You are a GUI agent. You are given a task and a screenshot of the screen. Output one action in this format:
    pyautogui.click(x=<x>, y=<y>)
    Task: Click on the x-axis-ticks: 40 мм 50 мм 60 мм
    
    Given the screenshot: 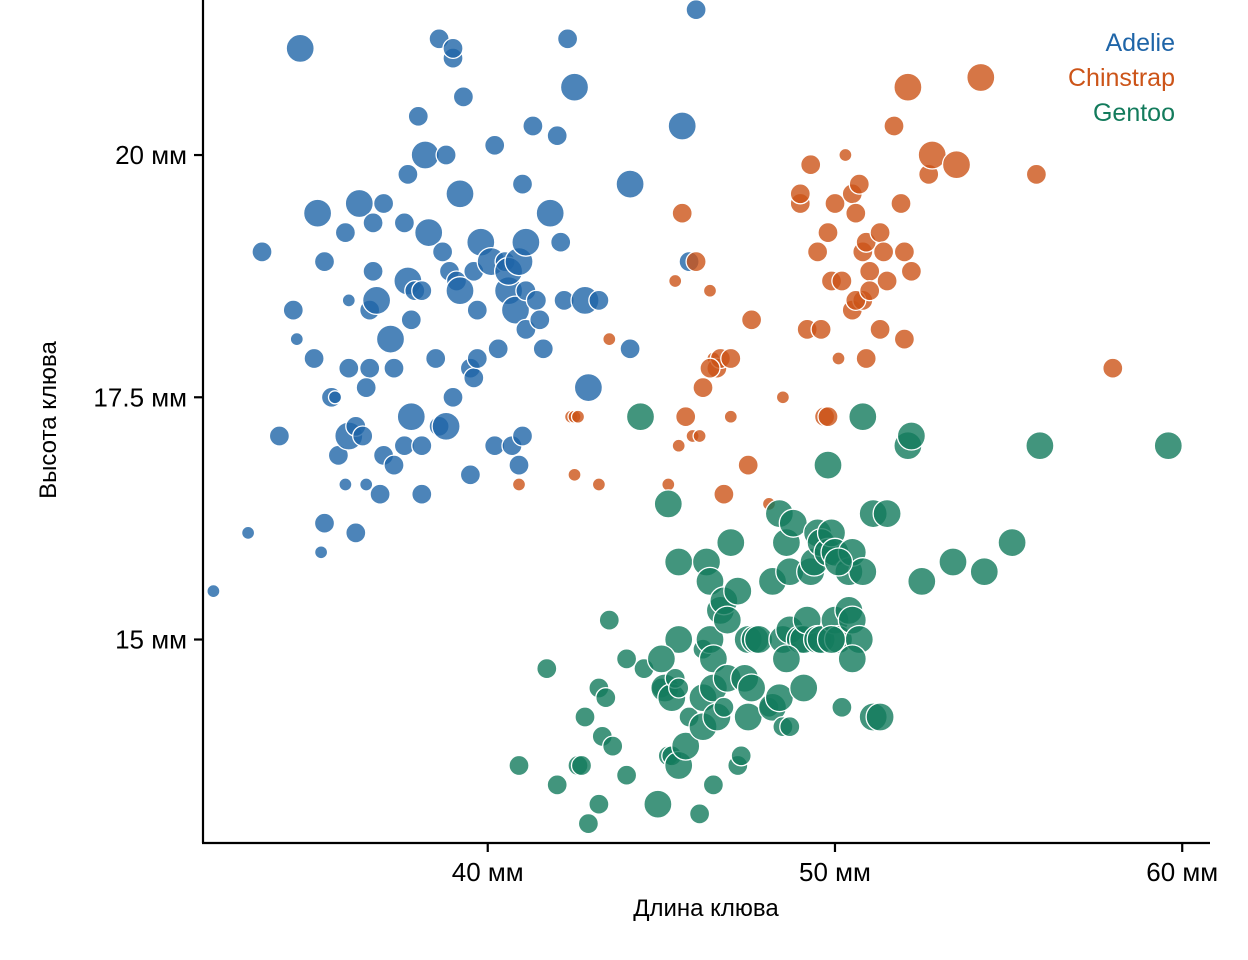 What is the action you would take?
    pyautogui.click(x=835, y=865)
    